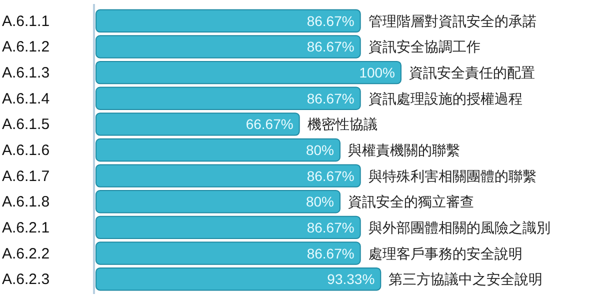 The height and width of the screenshot is (306, 600). What do you see at coordinates (26, 150) in the screenshot?
I see `y-tick-label: A.6.1.6` at bounding box center [26, 150].